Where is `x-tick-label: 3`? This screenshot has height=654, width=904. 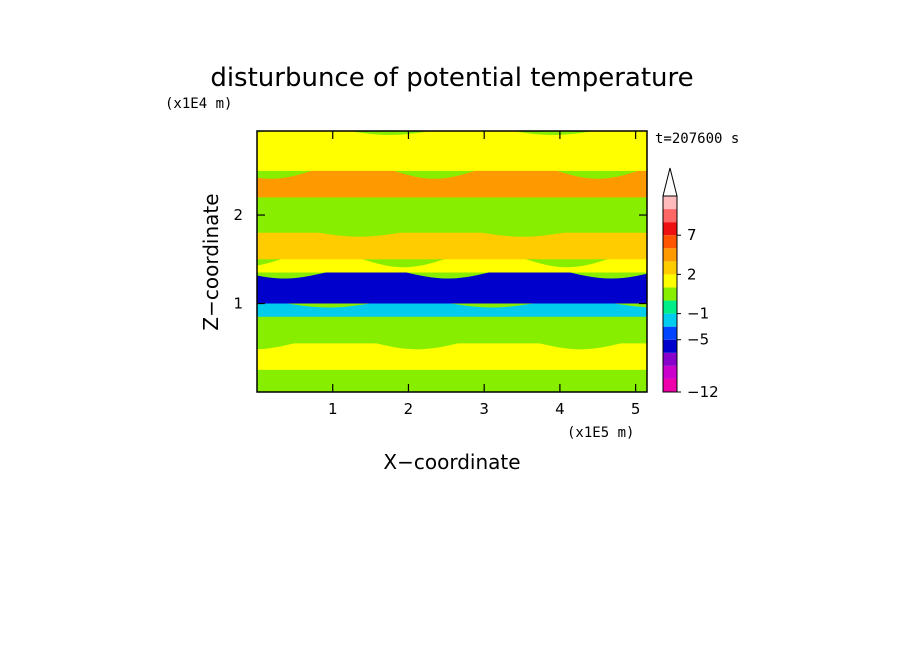
x-tick-label: 3 is located at coordinates (484, 409).